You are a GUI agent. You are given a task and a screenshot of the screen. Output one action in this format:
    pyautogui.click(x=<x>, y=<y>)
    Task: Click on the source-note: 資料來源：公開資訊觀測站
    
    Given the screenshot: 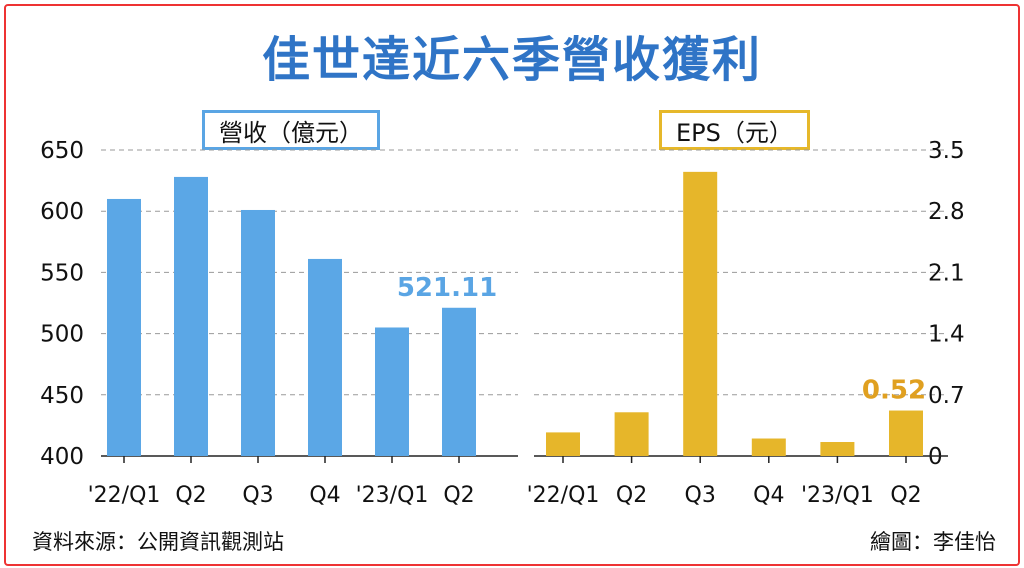 What is the action you would take?
    pyautogui.click(x=158, y=542)
    